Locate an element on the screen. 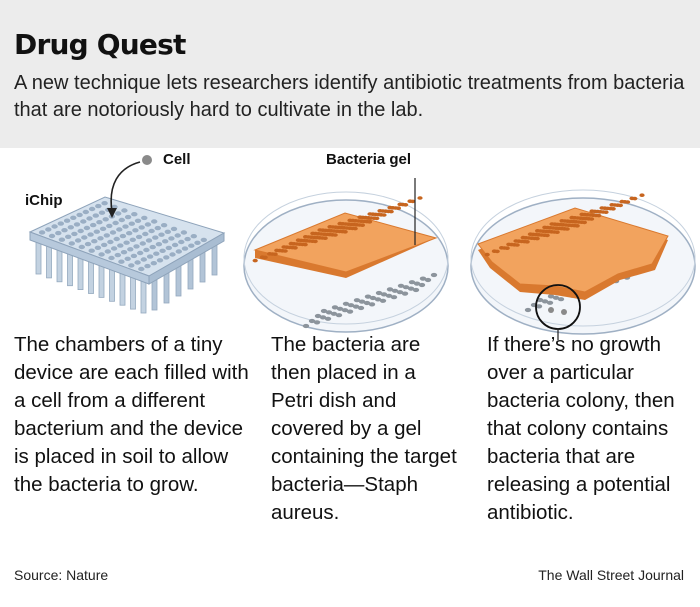 Image resolution: width=700 pixels, height=607 pixels. ichip-device is located at coordinates (127, 255).